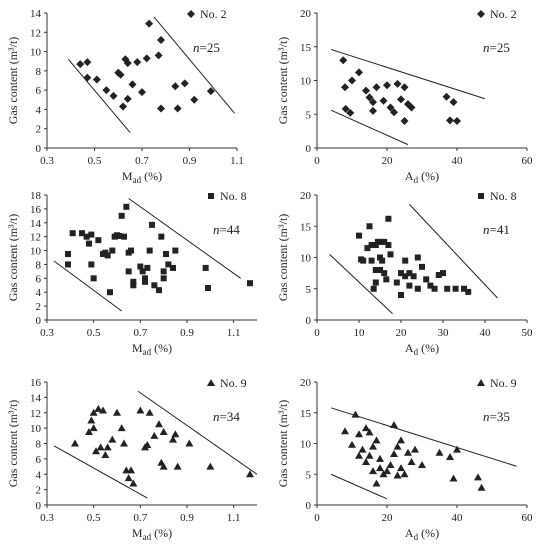 This screenshot has height=550, width=543. What do you see at coordinates (39, 445) in the screenshot?
I see `y-tick-label: 8` at bounding box center [39, 445].